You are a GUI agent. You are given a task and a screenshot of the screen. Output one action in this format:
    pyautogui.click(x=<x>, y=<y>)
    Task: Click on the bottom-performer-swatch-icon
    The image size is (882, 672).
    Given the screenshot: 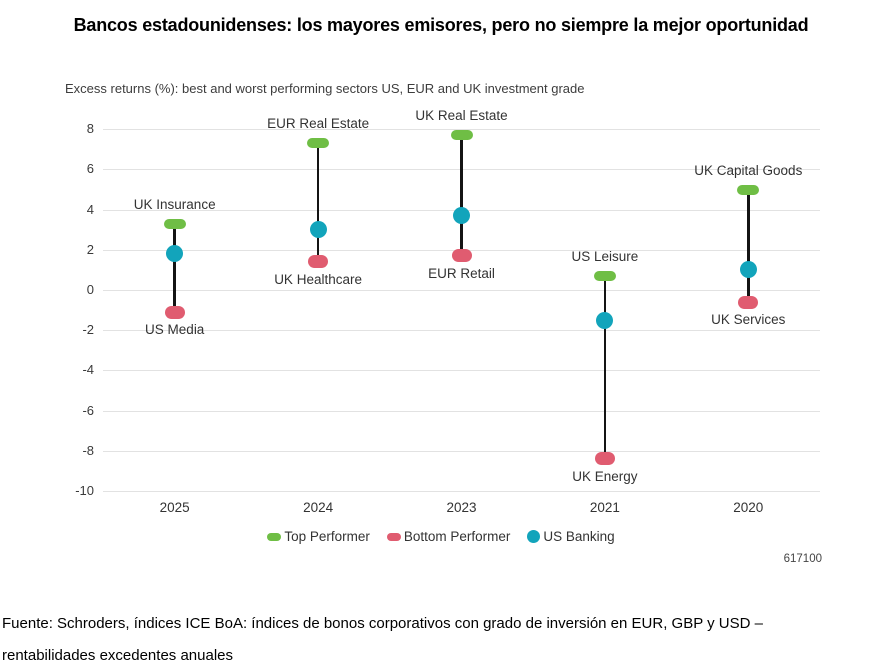 What is the action you would take?
    pyautogui.click(x=393, y=536)
    